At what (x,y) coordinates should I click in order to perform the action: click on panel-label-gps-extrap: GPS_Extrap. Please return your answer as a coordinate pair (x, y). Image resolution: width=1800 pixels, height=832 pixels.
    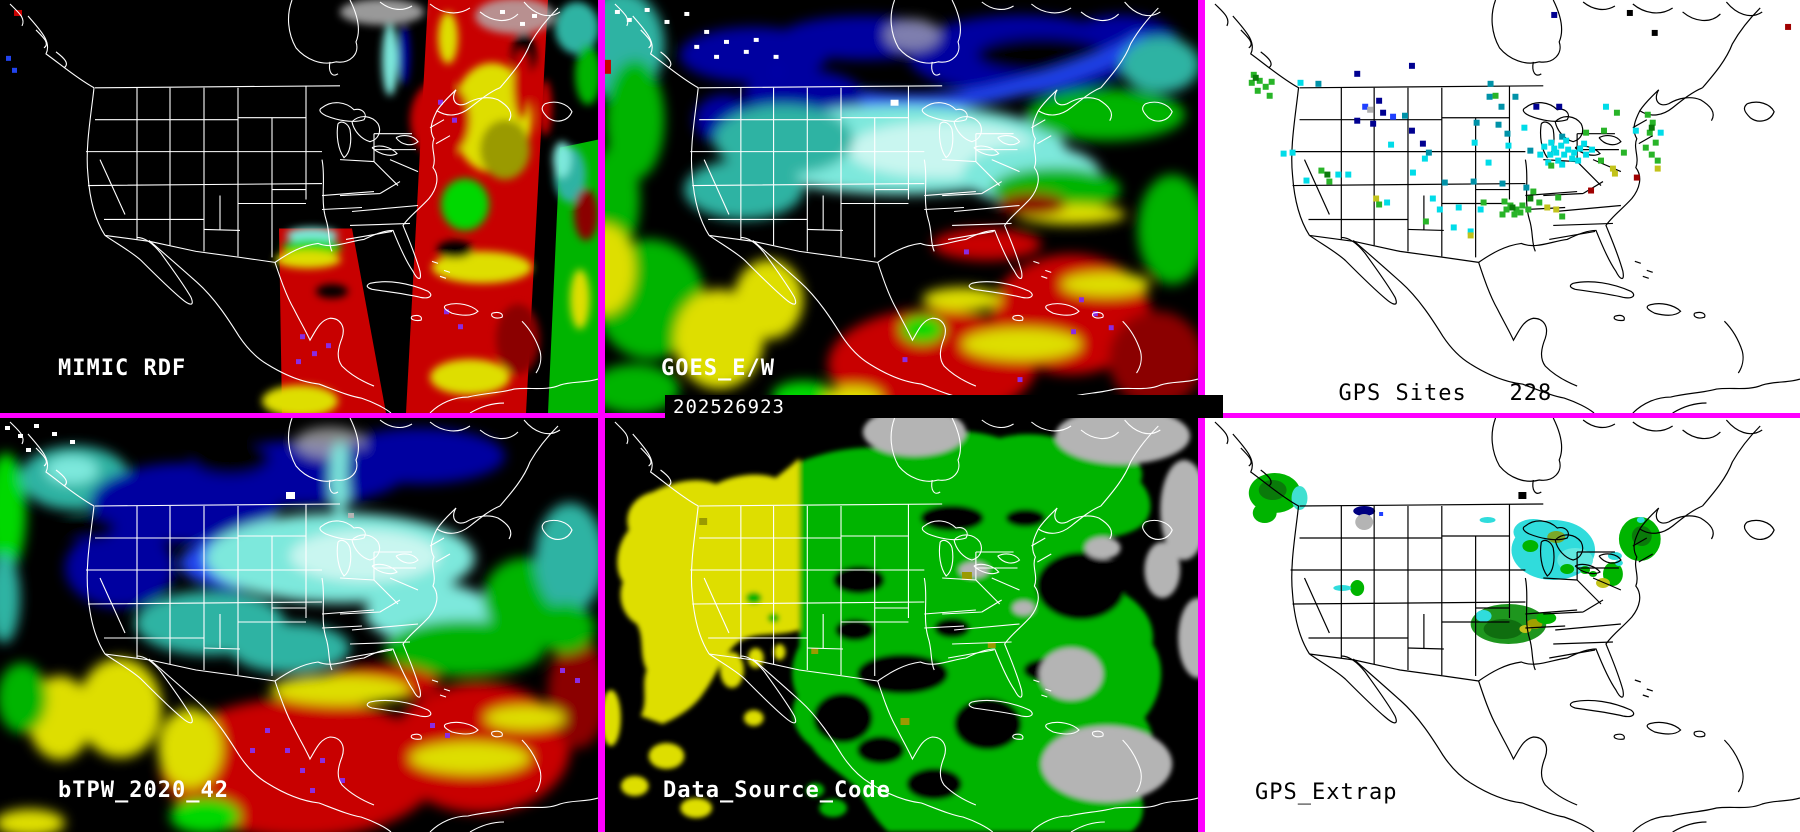
    Looking at the image, I should click on (1326, 792).